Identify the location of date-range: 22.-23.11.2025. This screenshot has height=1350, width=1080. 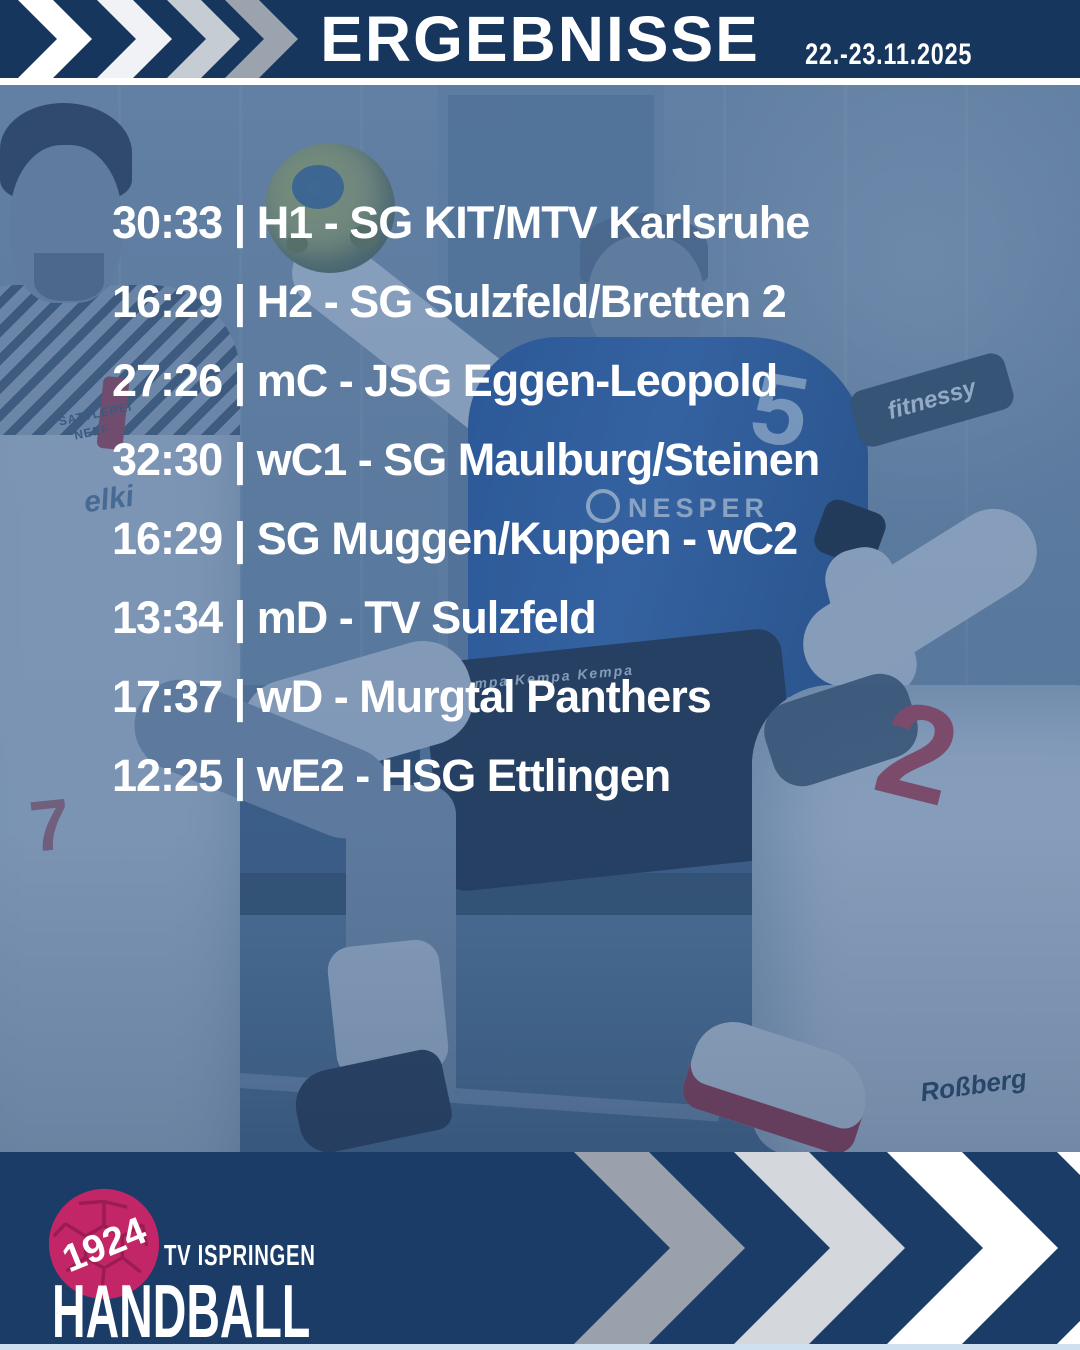
(888, 54).